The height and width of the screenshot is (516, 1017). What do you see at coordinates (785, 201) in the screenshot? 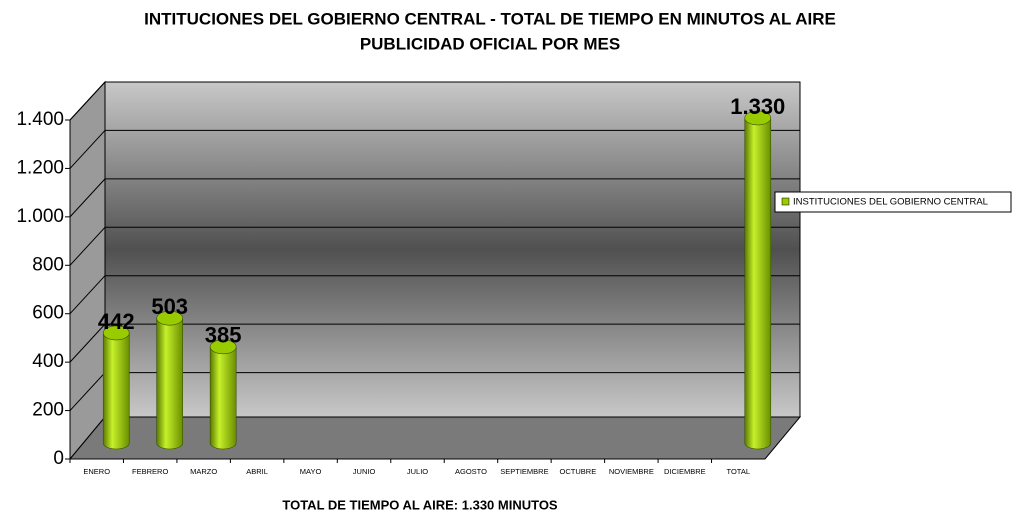
I see `legend-swatch` at bounding box center [785, 201].